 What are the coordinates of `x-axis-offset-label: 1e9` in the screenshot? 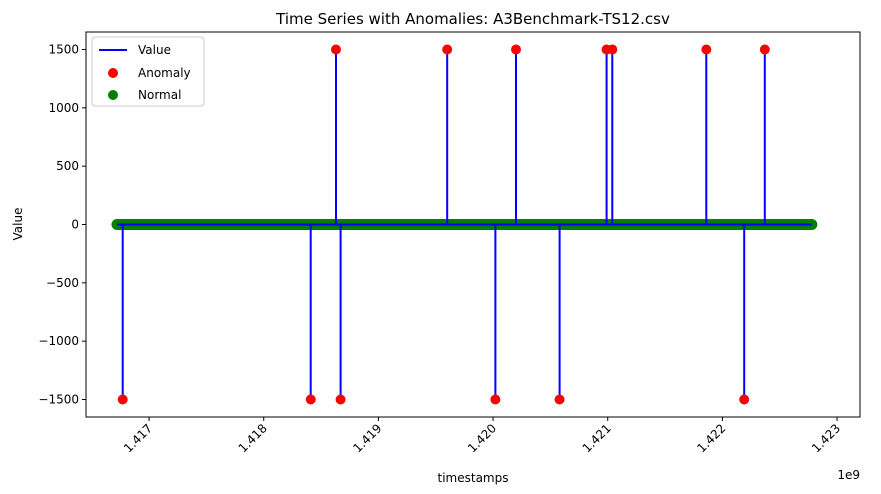 It's located at (848, 475).